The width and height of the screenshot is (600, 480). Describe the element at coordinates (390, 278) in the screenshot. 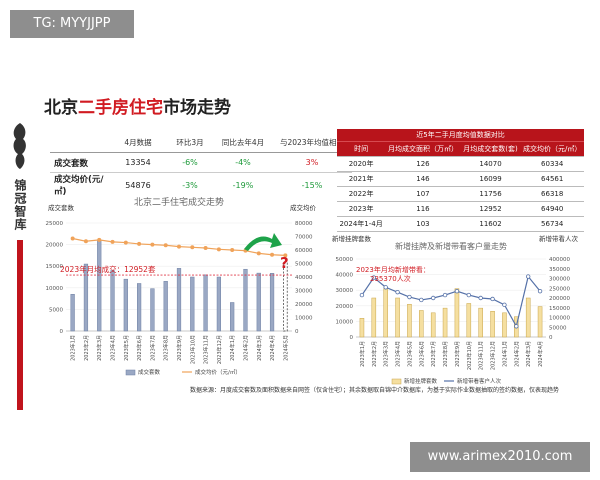

I see `average-annotation: 235370人次` at that location.